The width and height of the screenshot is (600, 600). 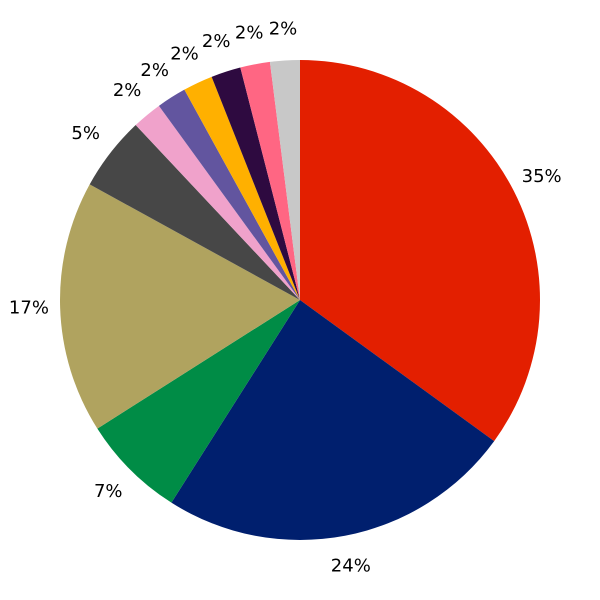 I want to click on slice-label: 35%, so click(x=542, y=176).